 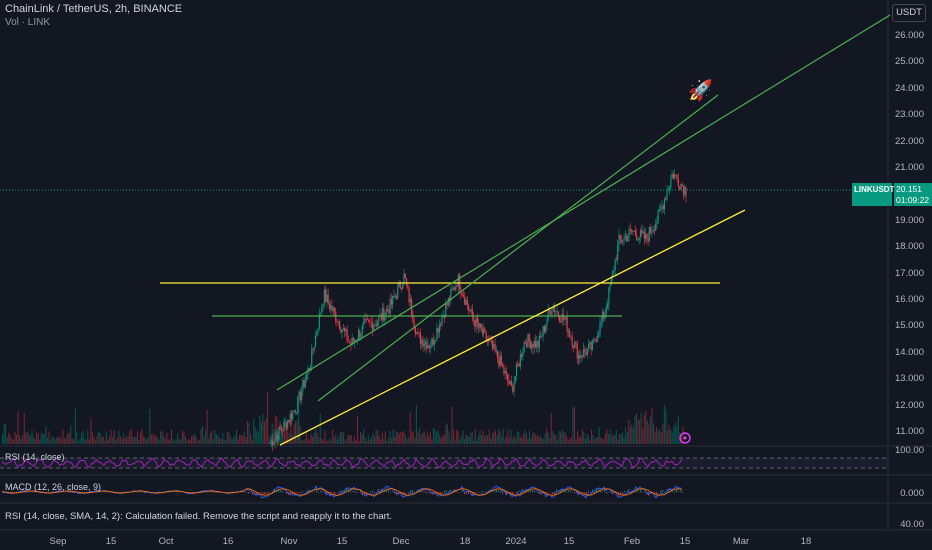 I want to click on volume-label: Vol · LINK, so click(x=28, y=22).